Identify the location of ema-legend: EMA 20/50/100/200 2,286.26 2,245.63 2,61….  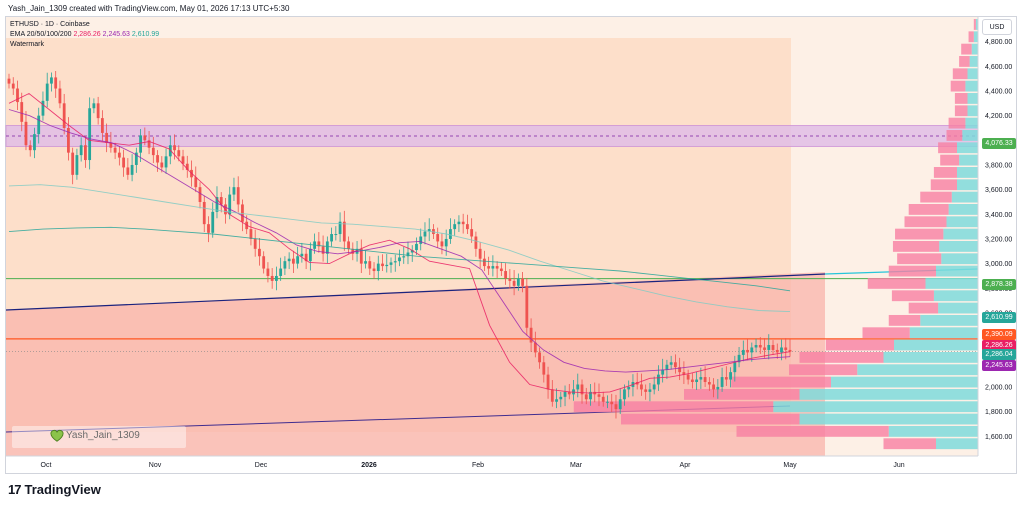
(84, 35).